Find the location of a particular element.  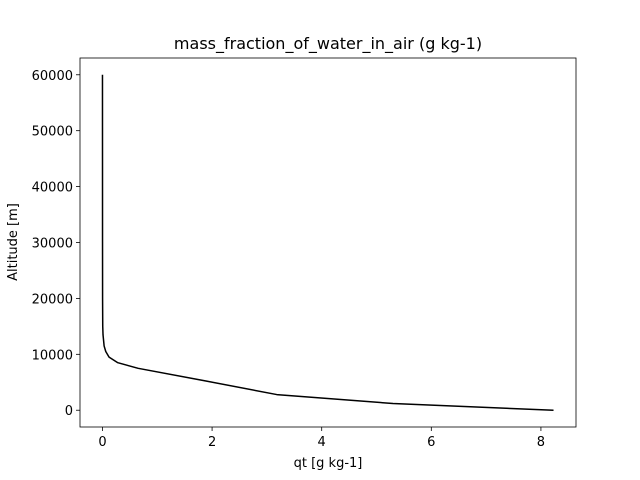

y-tick-label: 60000 is located at coordinates (52, 76).